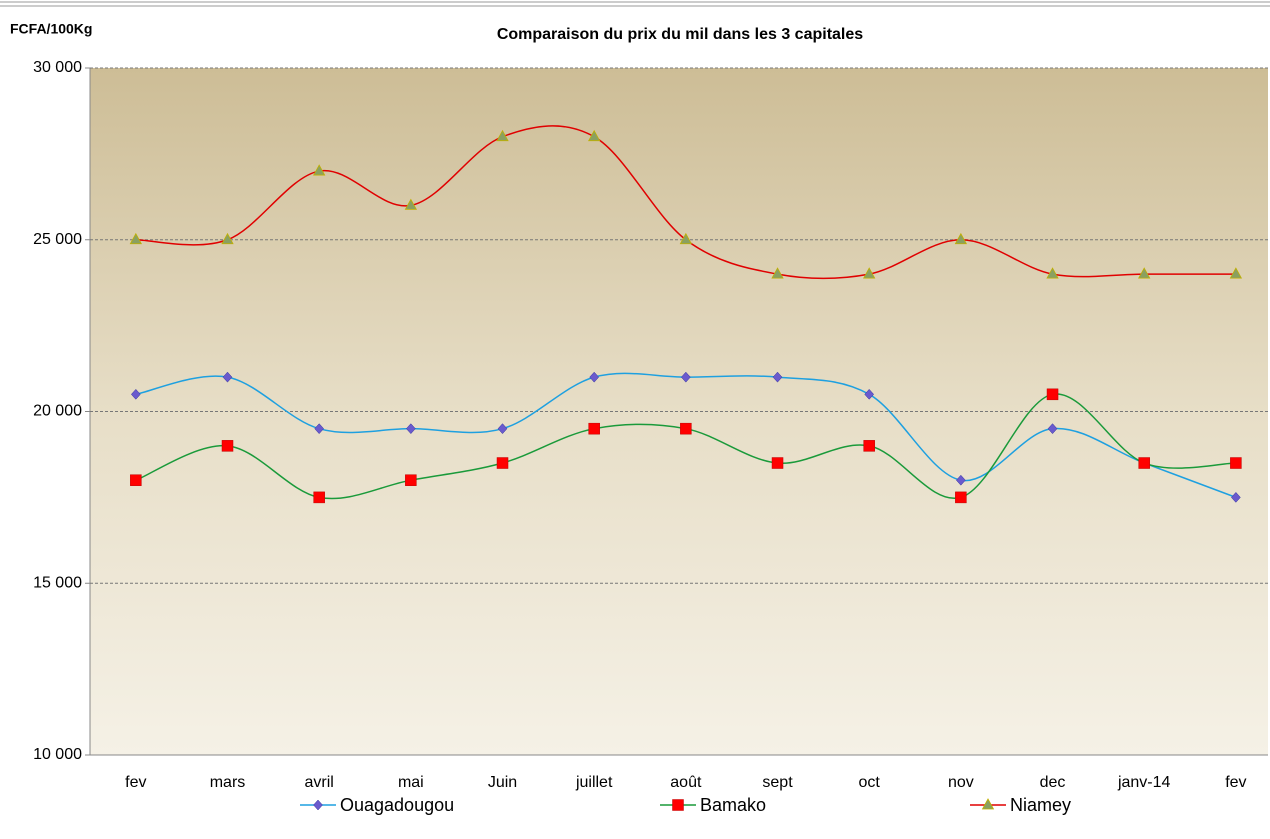 This screenshot has width=1270, height=839. I want to click on y-tick-label: 10 000, so click(57, 754).